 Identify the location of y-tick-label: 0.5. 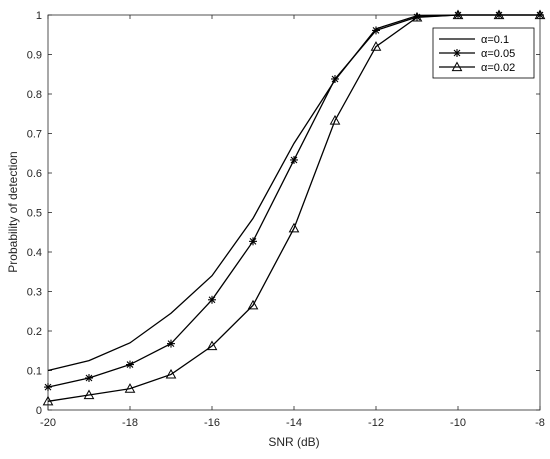
(34, 214).